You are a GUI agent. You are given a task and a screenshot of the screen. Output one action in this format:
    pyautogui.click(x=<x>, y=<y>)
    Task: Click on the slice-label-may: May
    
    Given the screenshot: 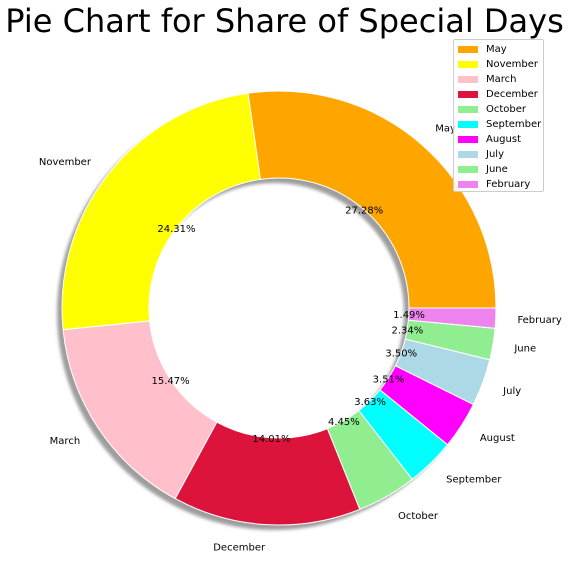 What is the action you would take?
    pyautogui.click(x=445, y=129)
    